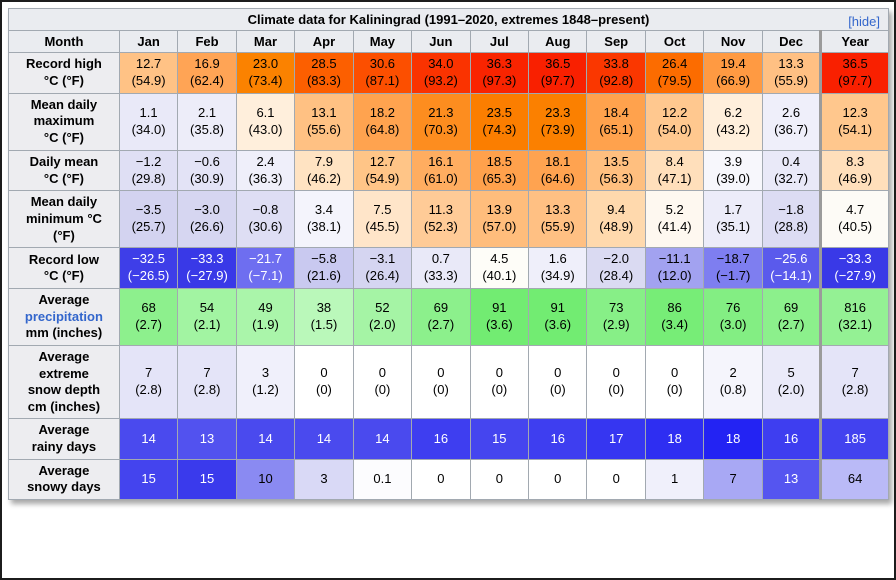 The width and height of the screenshot is (896, 580). I want to click on data-cell: 5.2 (41.4), so click(674, 219).